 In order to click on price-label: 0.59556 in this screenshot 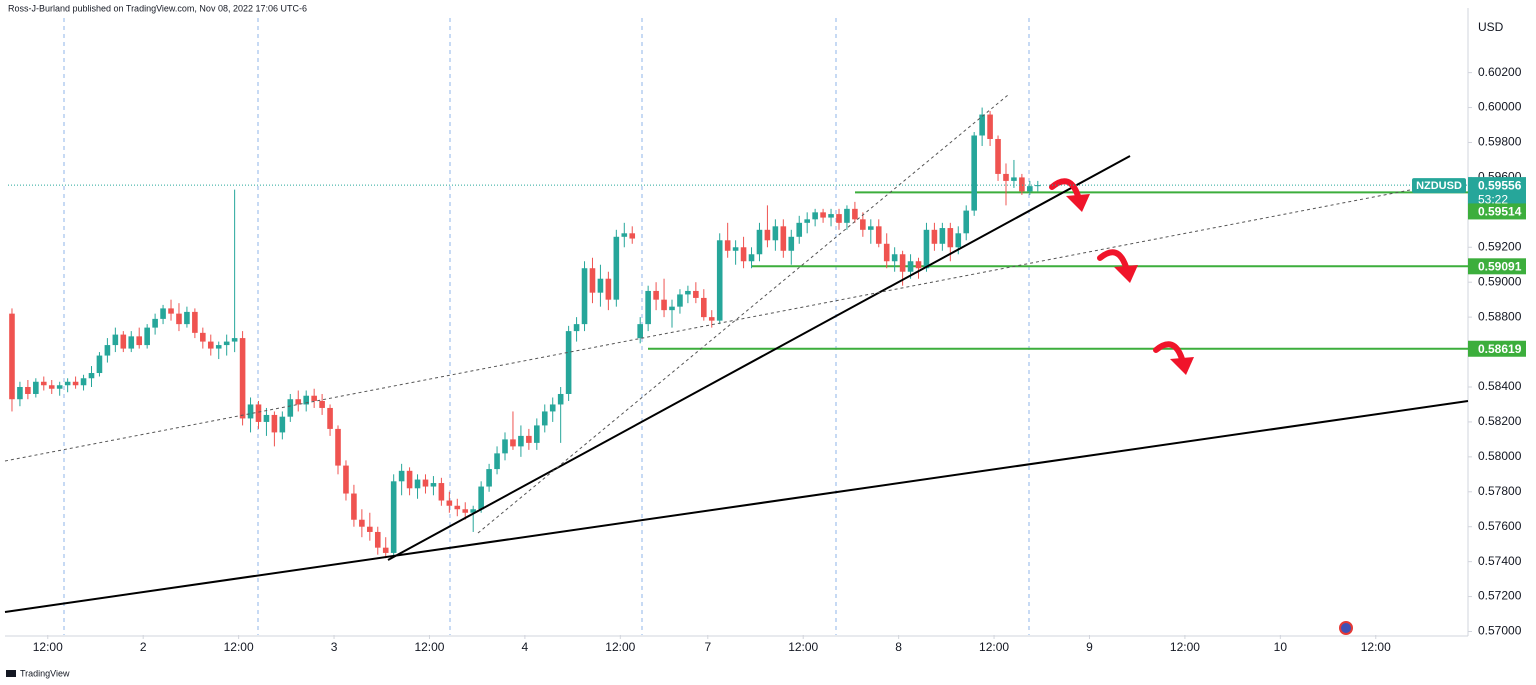, I will do `click(1500, 185)`.